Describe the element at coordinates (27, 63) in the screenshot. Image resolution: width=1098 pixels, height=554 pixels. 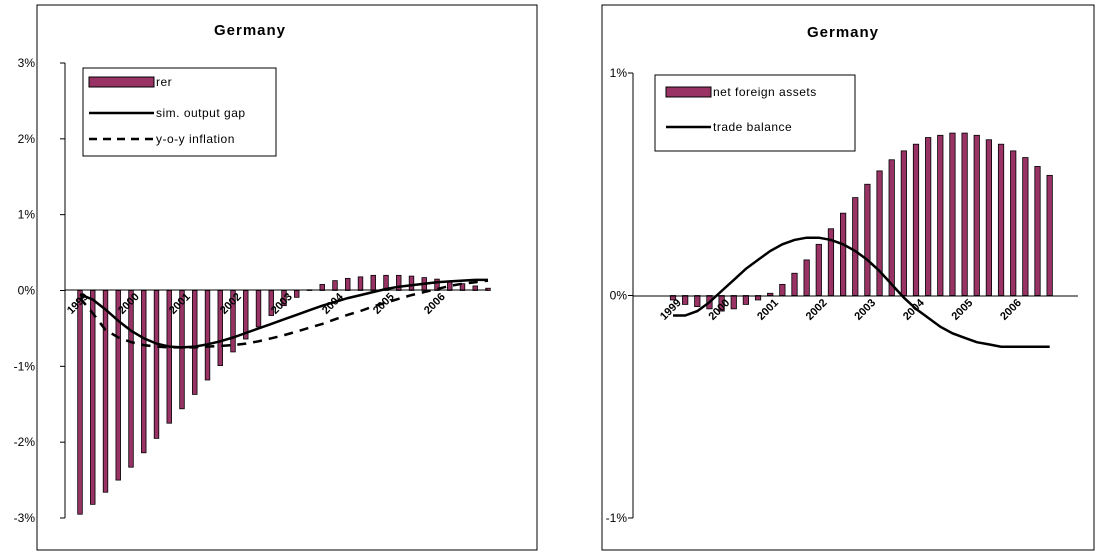
I see `y-tick-label: 3%` at that location.